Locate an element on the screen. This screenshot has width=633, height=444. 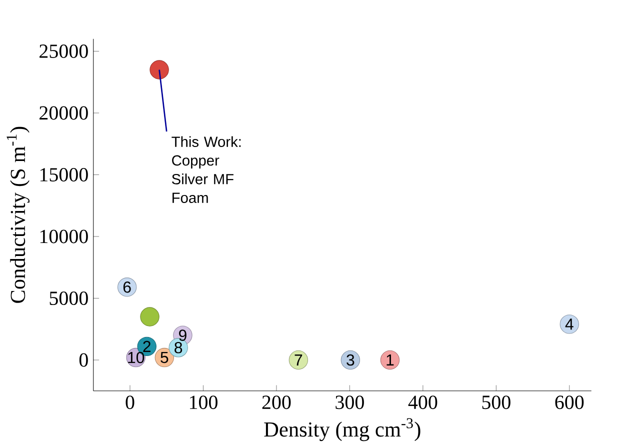
x-axis-title: Density (mg cm$^{-3}$) is located at coordinates (342, 430).